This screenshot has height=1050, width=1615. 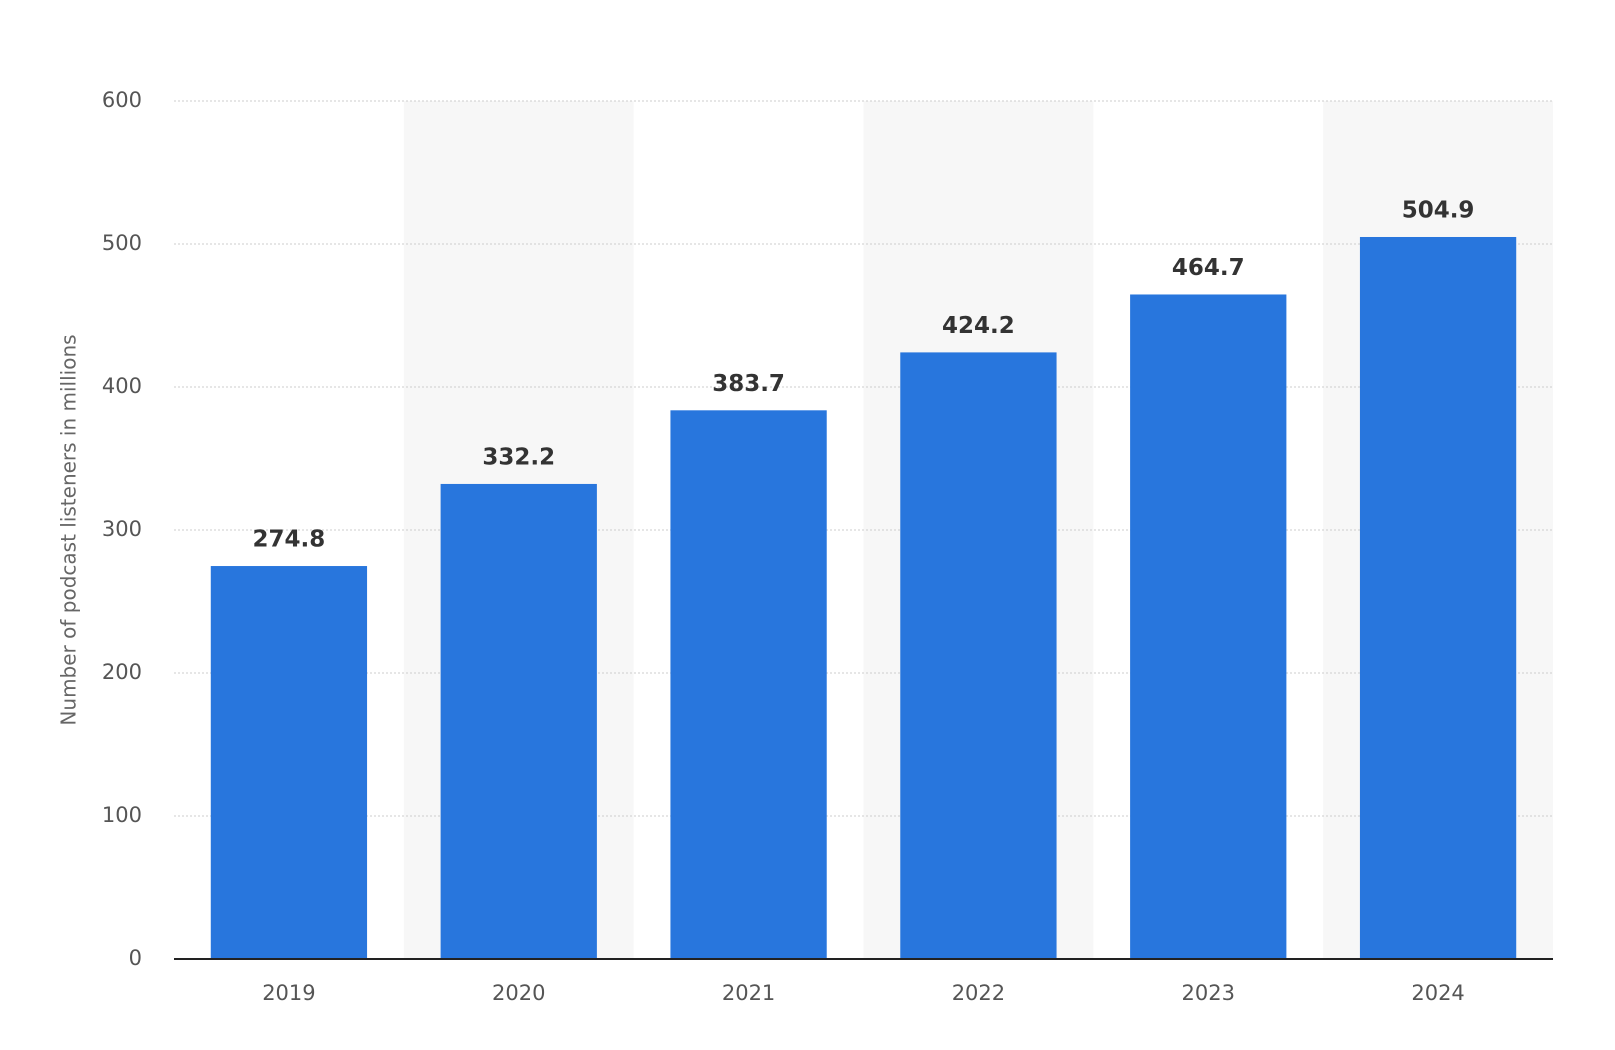 What do you see at coordinates (289, 540) in the screenshot?
I see `value-label: 274.8` at bounding box center [289, 540].